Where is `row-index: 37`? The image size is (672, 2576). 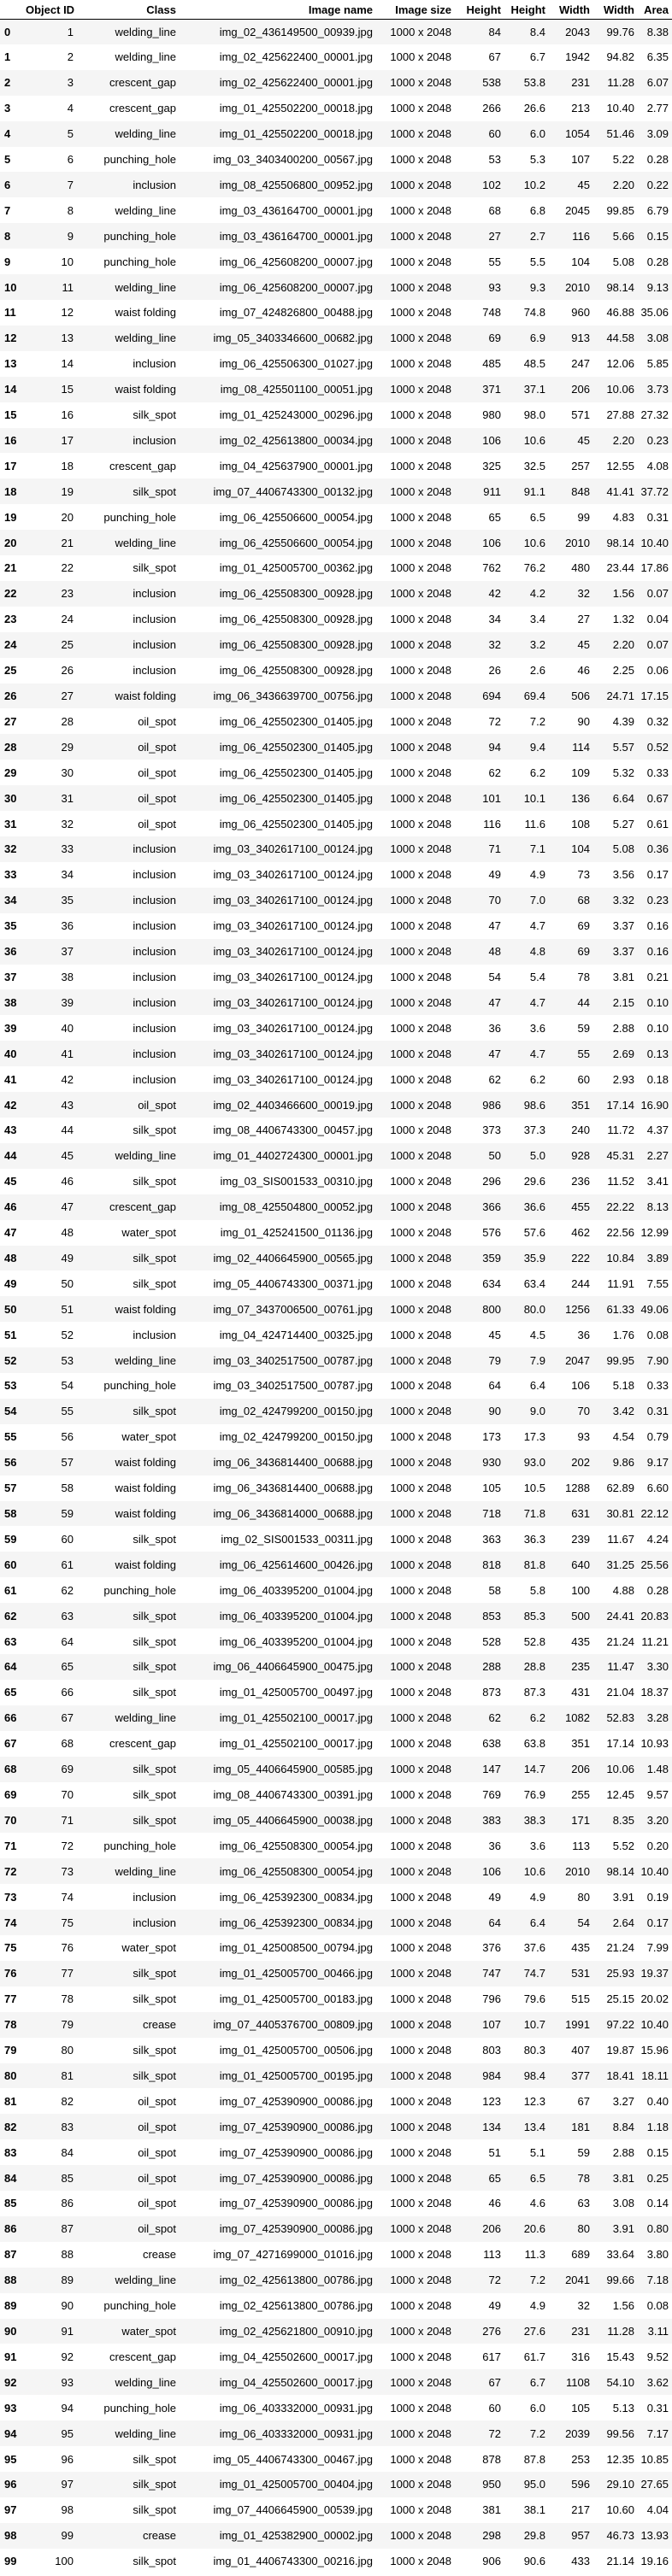
row-index: 37 is located at coordinates (10, 976).